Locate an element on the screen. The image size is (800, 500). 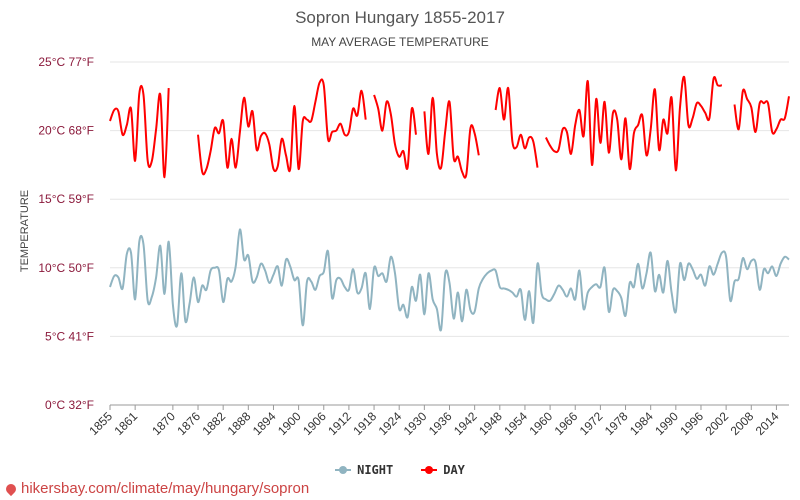
x-tick-label: 1888 is located at coordinates (239, 423).